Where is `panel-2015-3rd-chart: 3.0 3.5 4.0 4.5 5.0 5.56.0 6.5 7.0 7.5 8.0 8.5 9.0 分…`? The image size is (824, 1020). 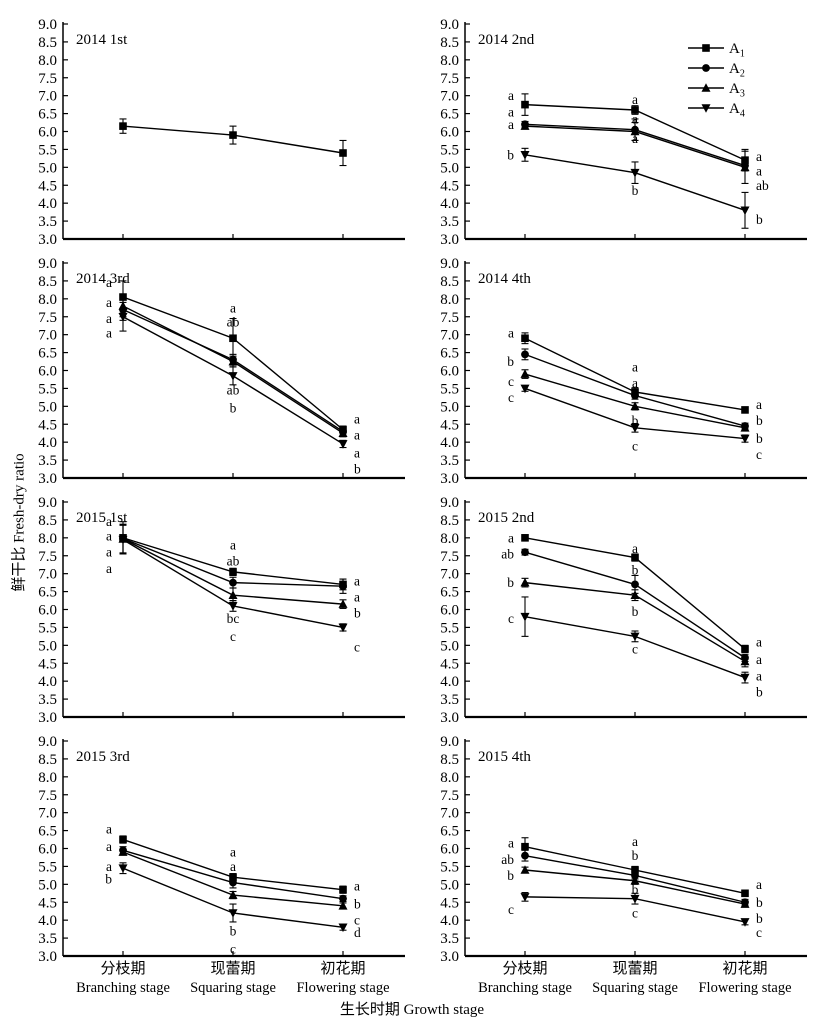 panel-2015-3rd-chart: 3.0 3.5 4.0 4.5 5.0 5.56.0 6.5 7.0 7.5 8.0 8.5 9.0 分… is located at coordinates (221, 865).